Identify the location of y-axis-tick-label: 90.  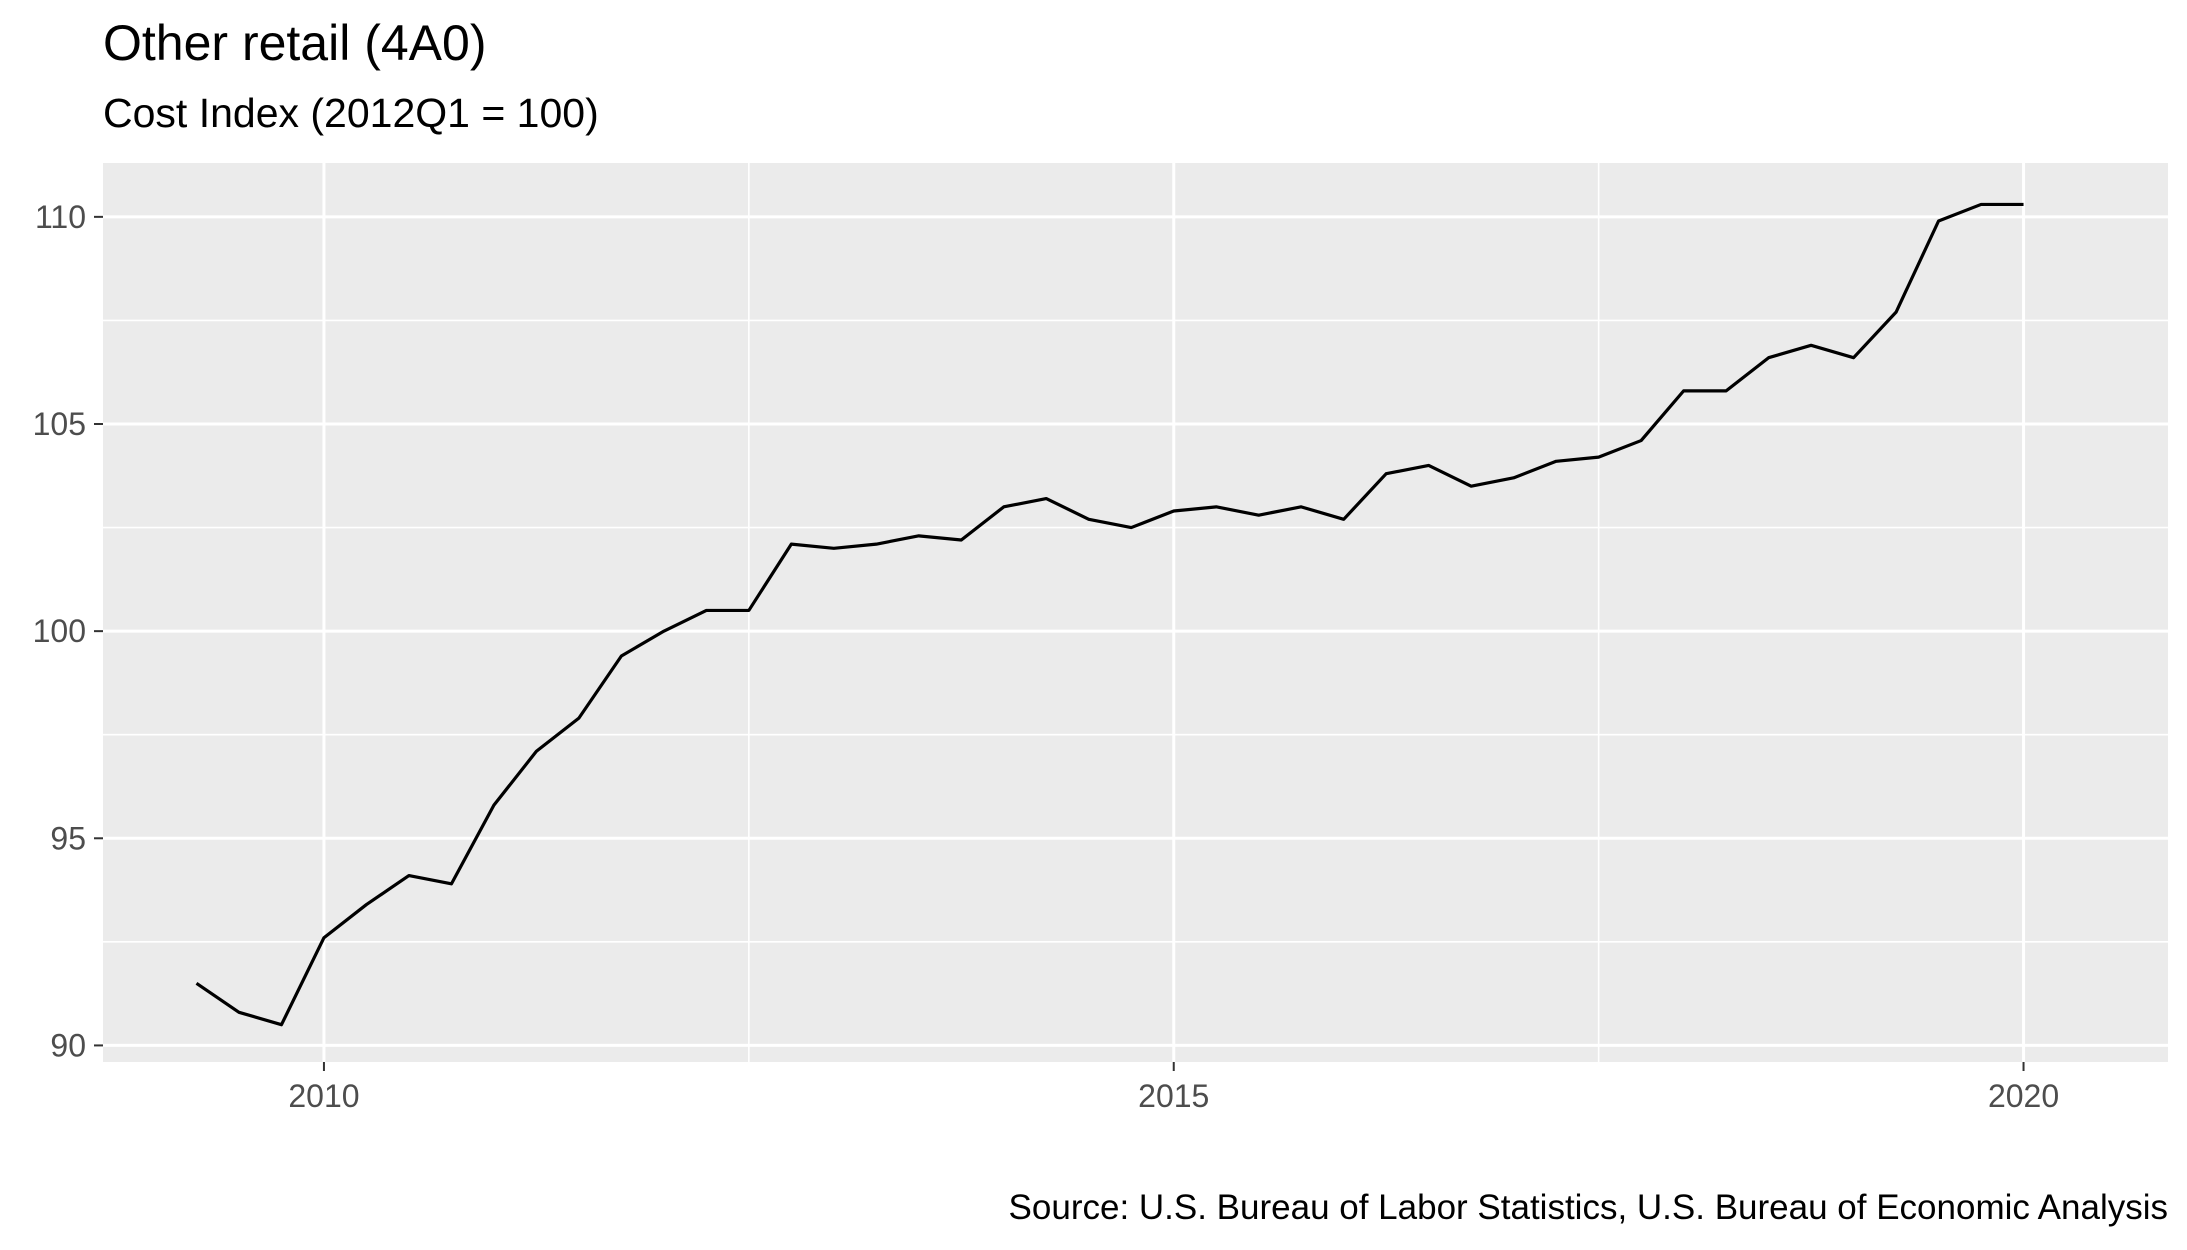
(68, 1045).